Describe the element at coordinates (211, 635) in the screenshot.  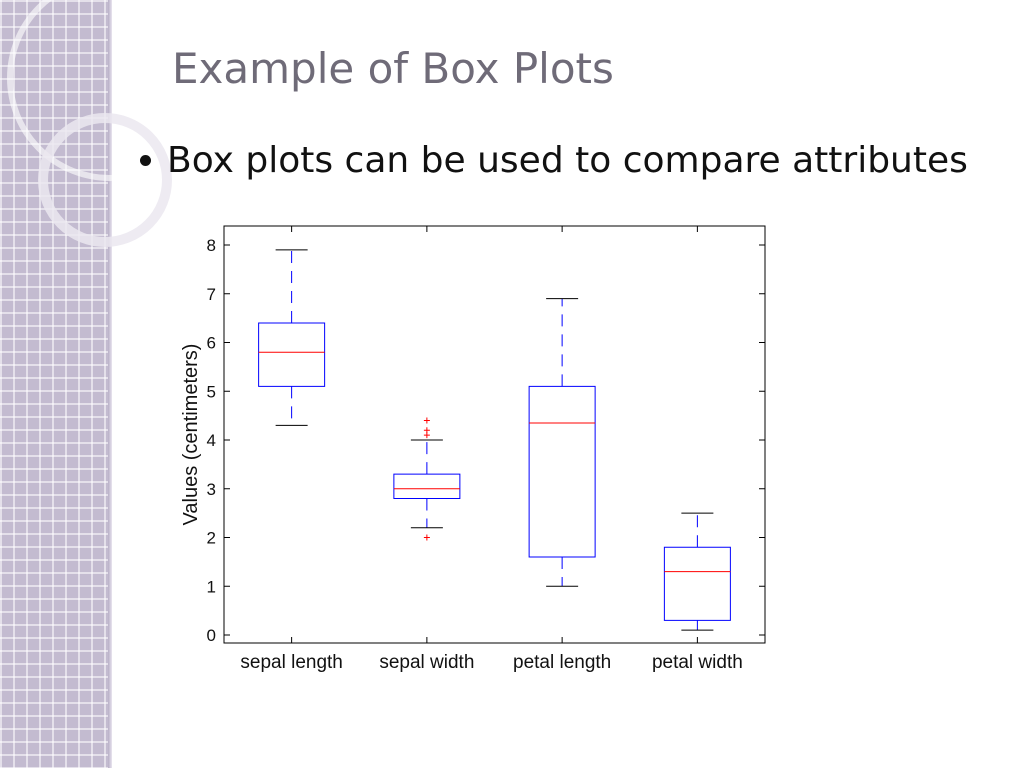
I see `y-tick-label: 0` at that location.